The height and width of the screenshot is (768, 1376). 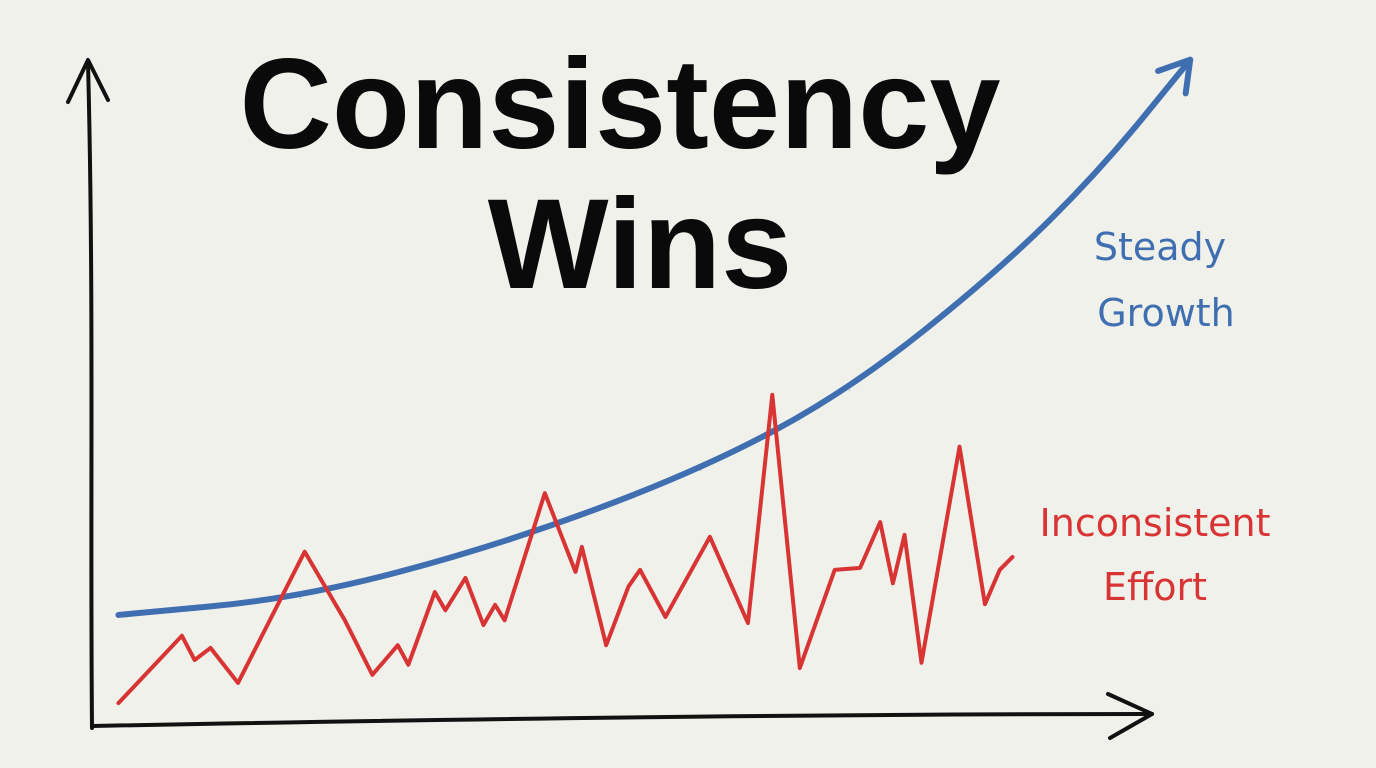 I want to click on series-0-arrowhead-icon, so click(x=1174, y=76).